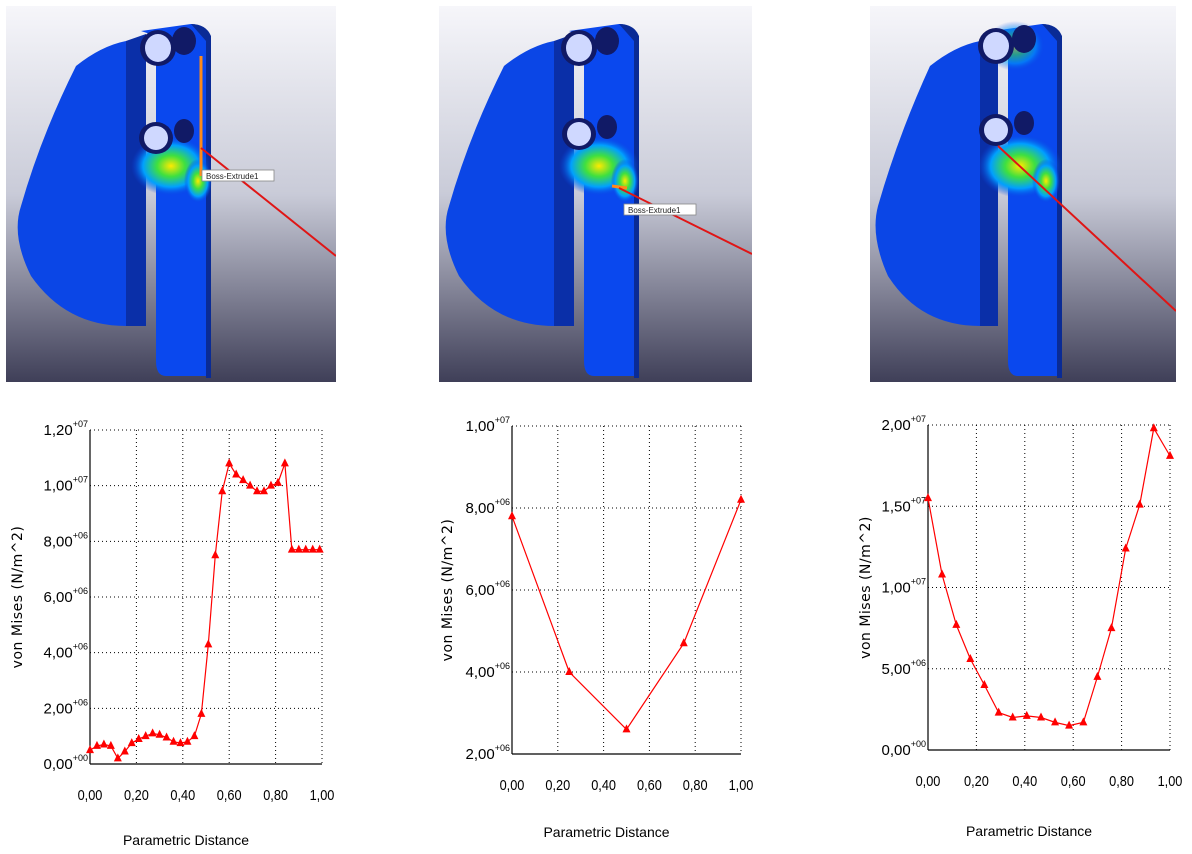 The image size is (1192, 854). Describe the element at coordinates (58, 764) in the screenshot. I see `y-tick-base: 0,00` at that location.